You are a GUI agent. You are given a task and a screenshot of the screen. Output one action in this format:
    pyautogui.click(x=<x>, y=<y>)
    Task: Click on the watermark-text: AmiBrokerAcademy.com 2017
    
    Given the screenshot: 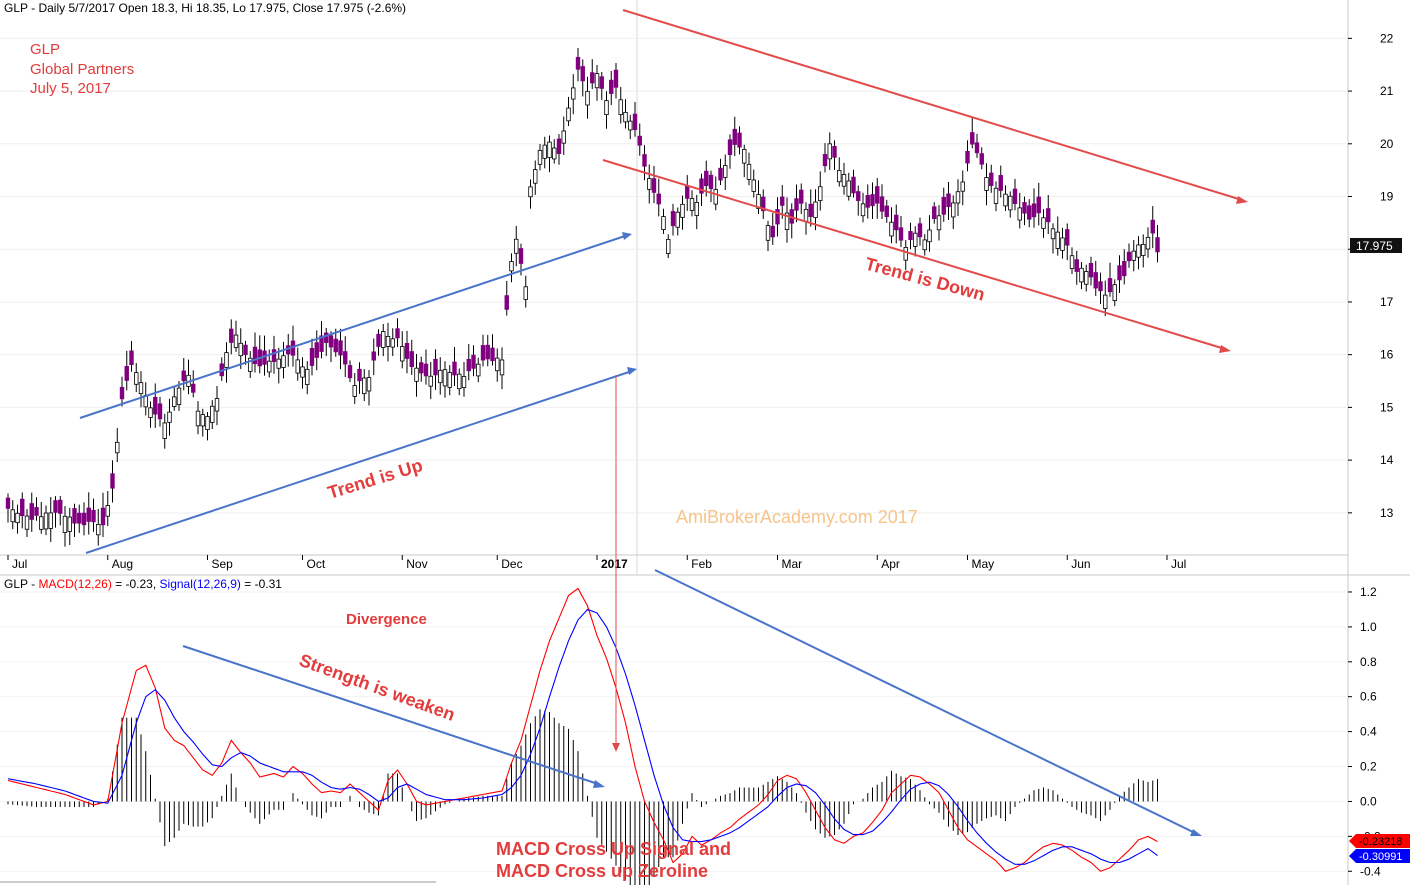 What is the action you would take?
    pyautogui.click(x=797, y=517)
    